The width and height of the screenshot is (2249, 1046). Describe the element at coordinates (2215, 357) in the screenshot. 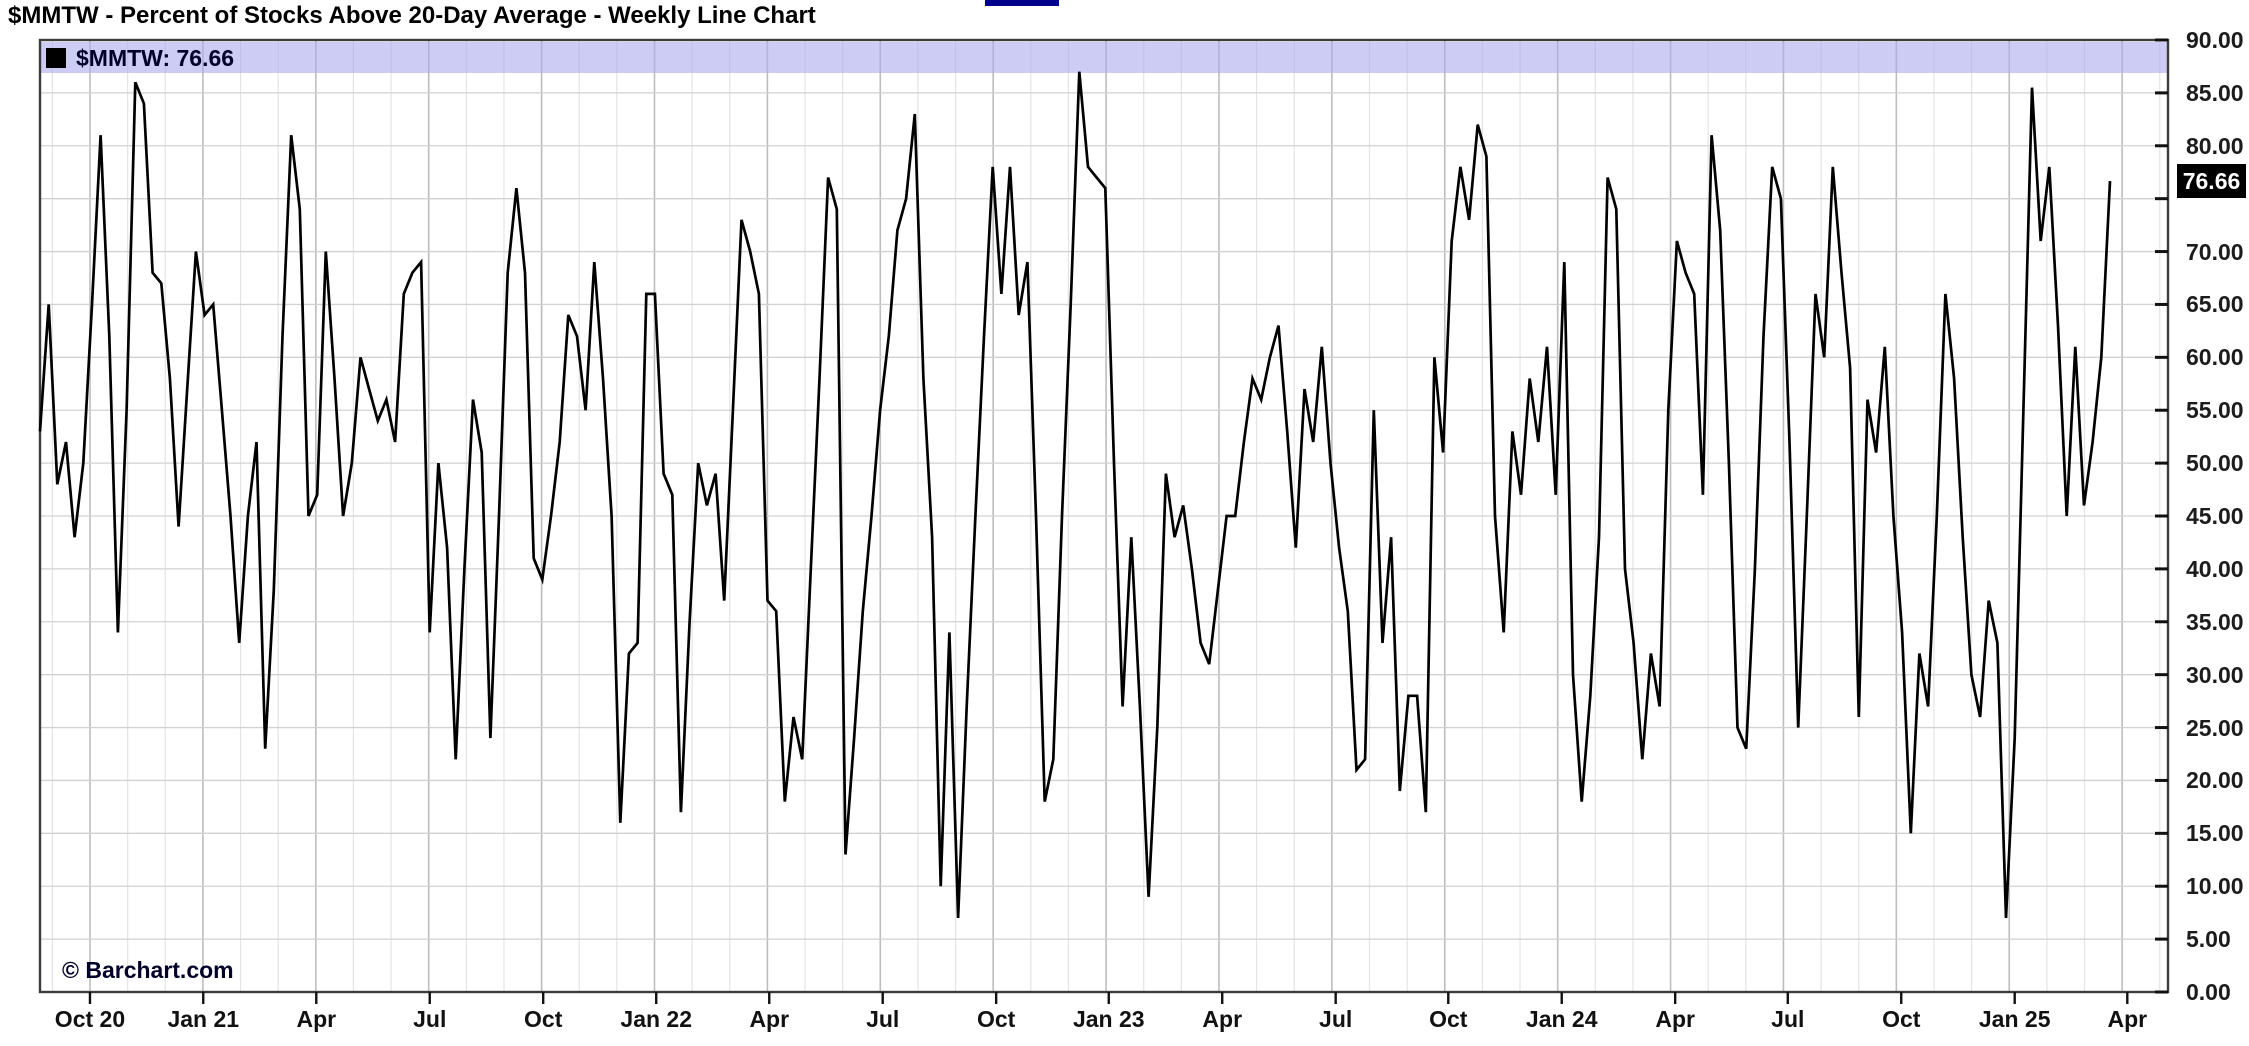

I see `y-axis-label: 60.00` at that location.